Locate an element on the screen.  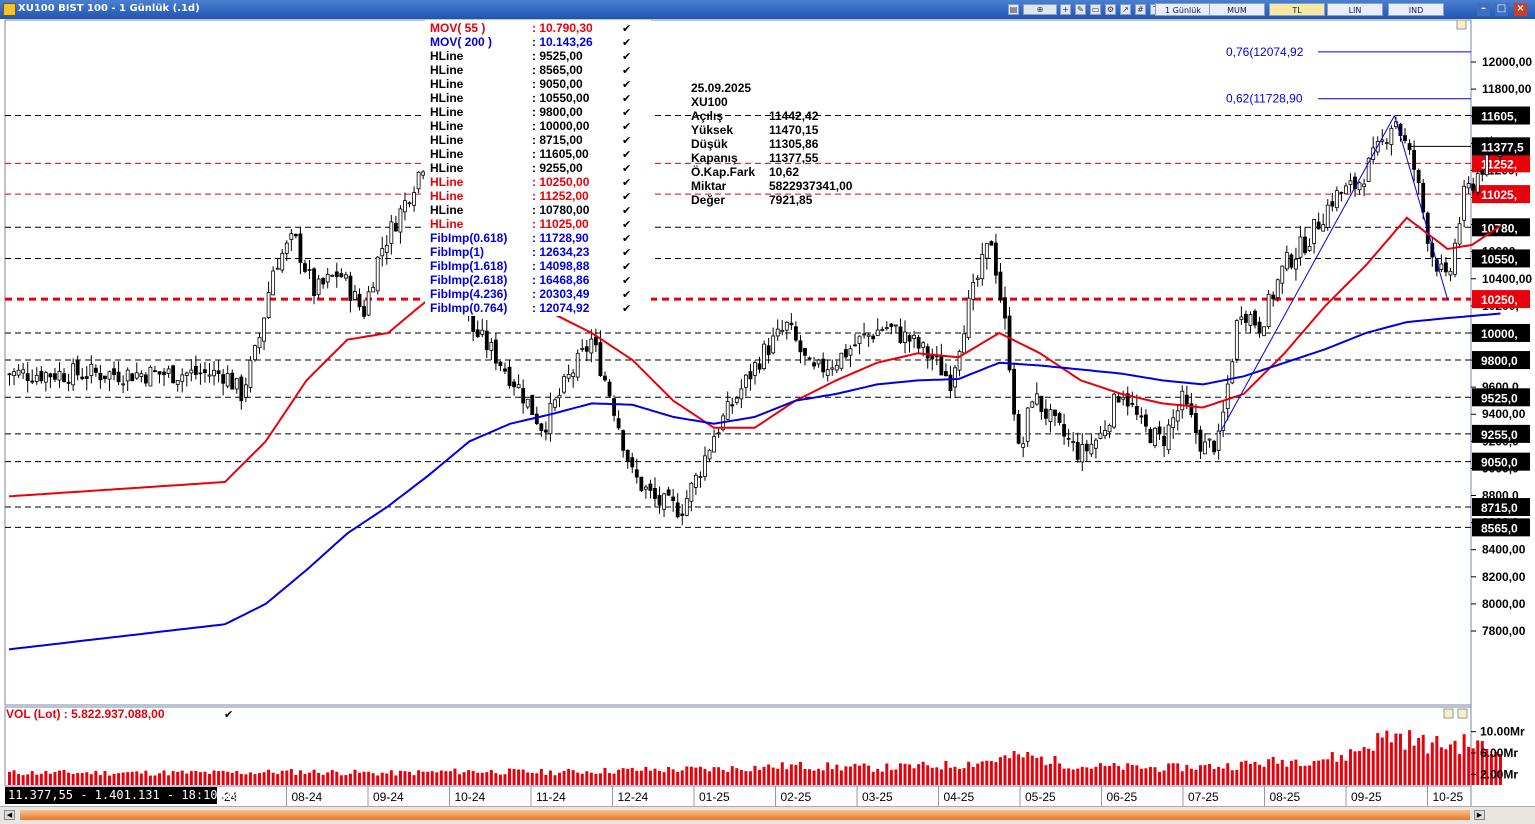
legend-value: : 9255,00 is located at coordinates (557, 168).